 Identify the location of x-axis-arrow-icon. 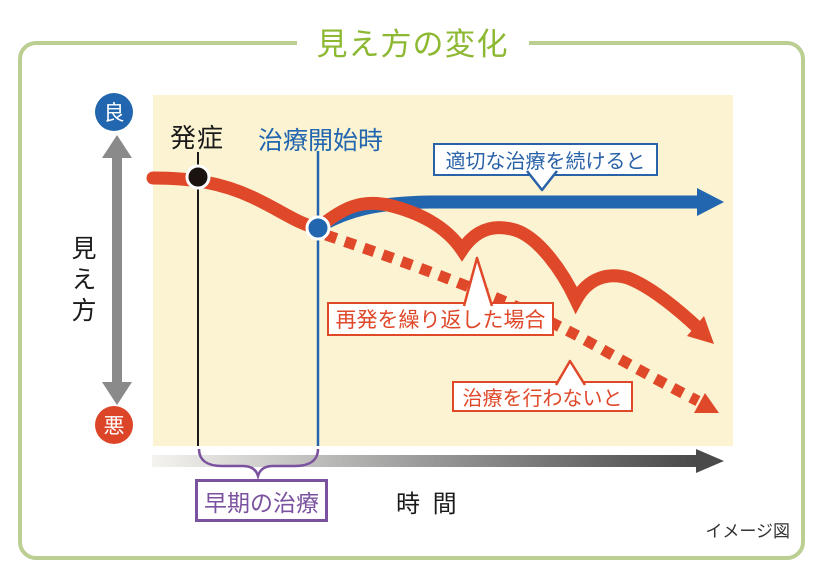
(710, 461).